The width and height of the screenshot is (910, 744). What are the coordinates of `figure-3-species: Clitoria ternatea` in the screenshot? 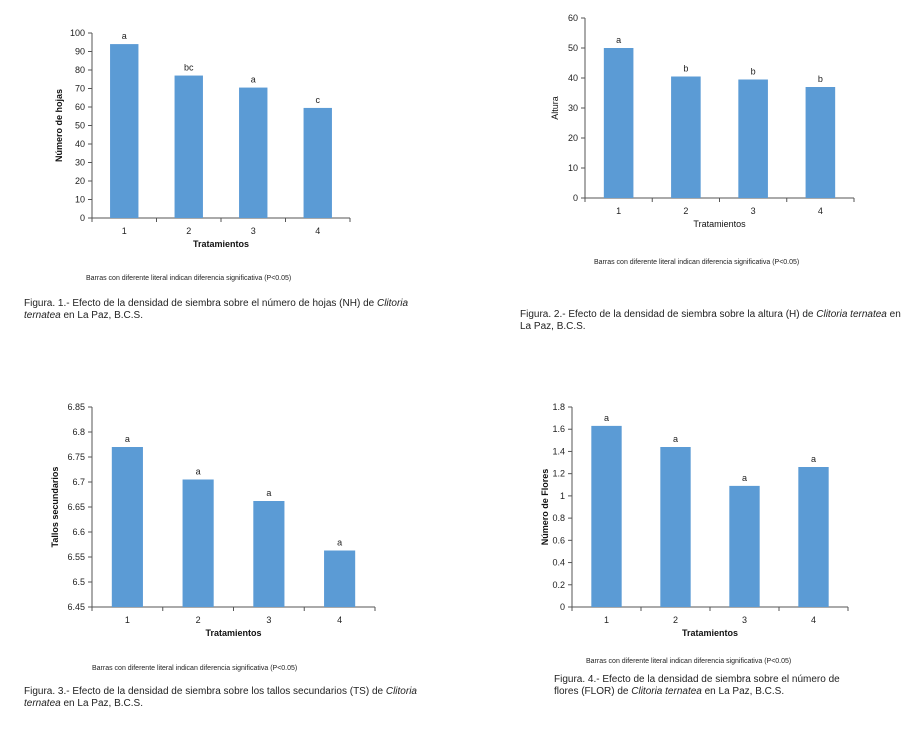 It's located at (220, 697).